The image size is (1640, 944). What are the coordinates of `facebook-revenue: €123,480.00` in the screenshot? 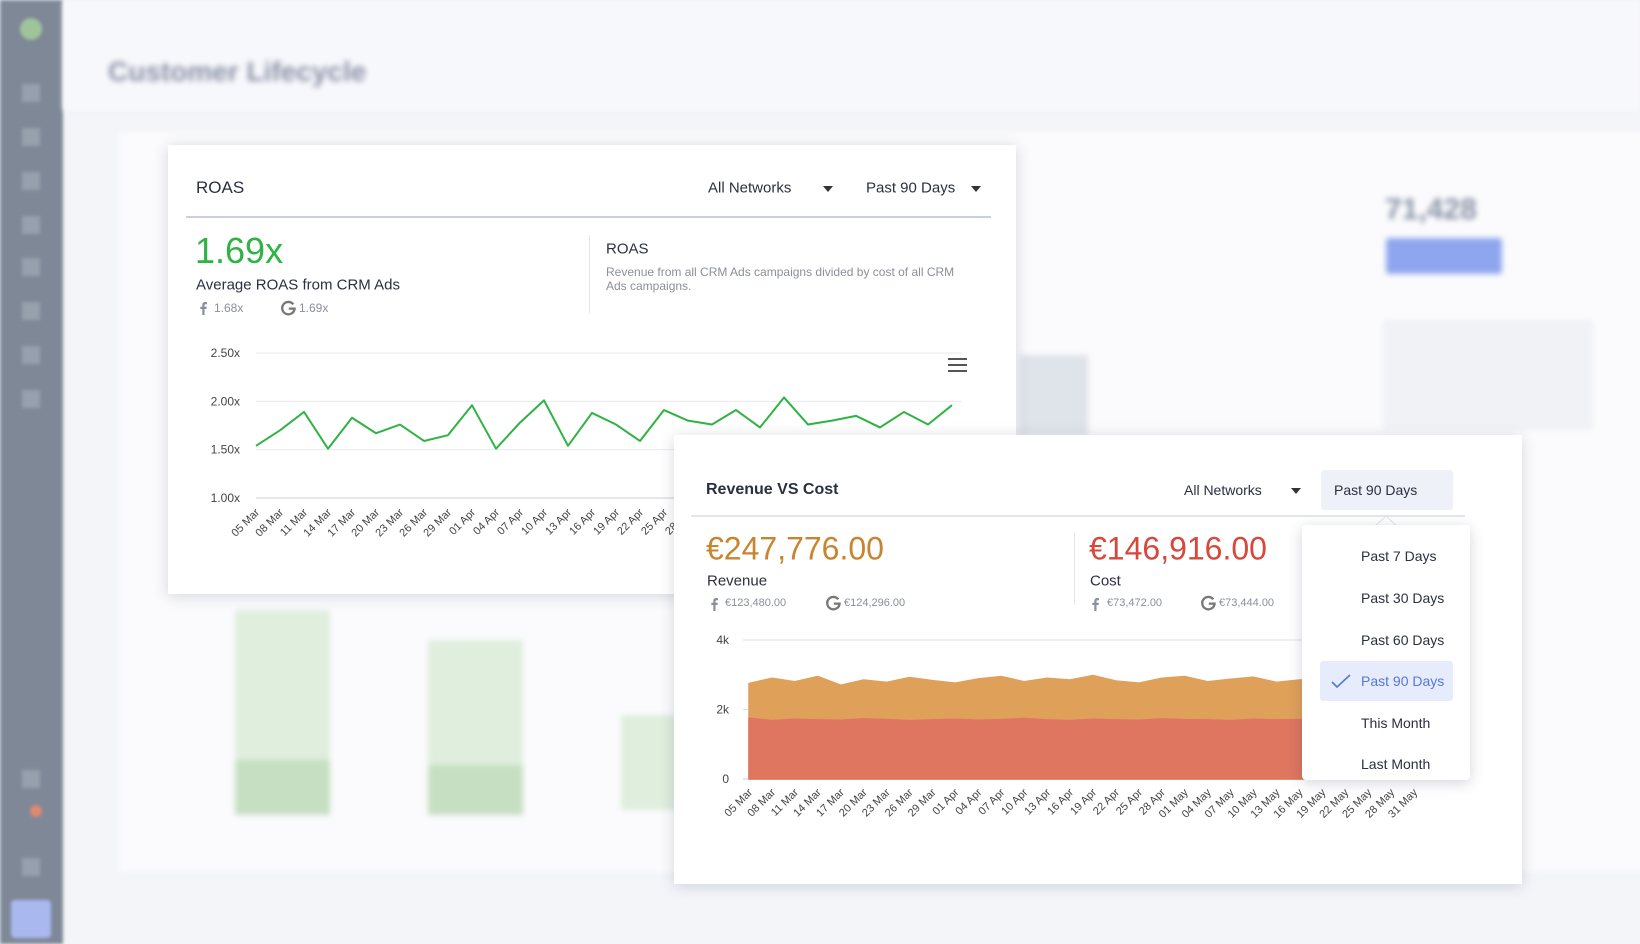 It's located at (756, 603).